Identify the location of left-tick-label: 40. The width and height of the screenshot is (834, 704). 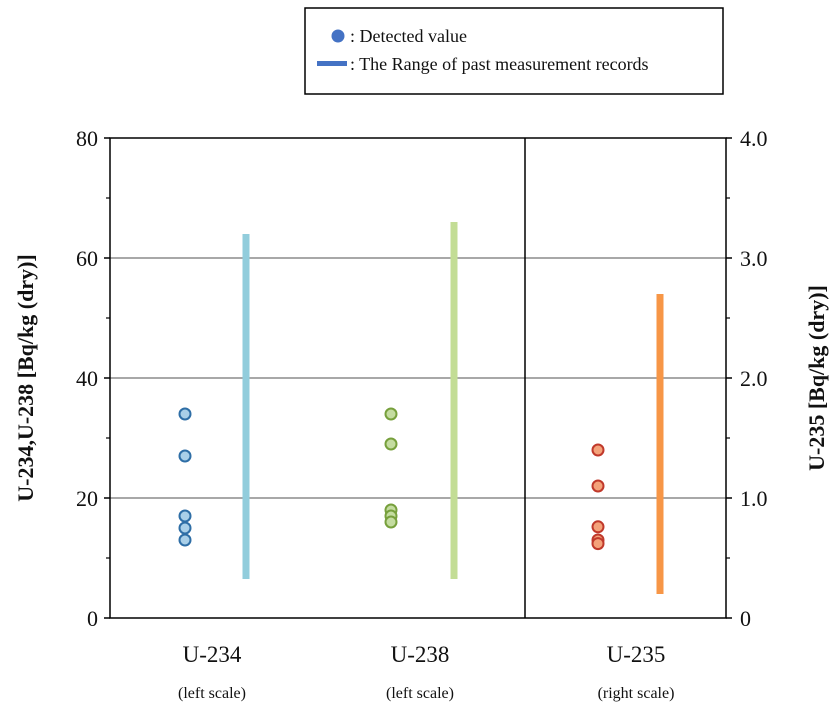
(87, 378).